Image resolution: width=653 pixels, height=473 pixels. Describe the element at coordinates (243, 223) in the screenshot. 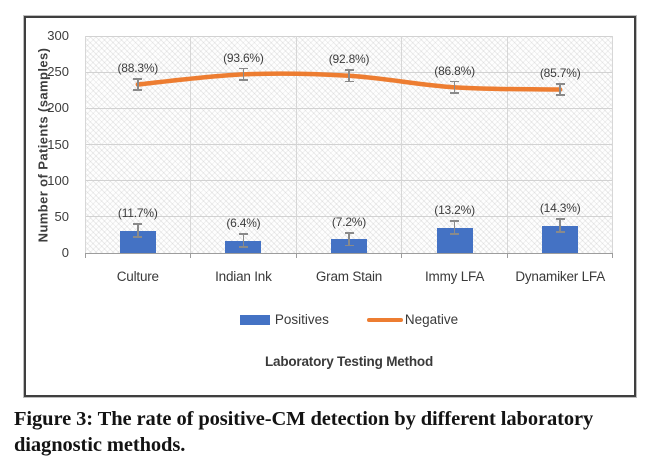

I see `data-label: (6.4%)` at that location.